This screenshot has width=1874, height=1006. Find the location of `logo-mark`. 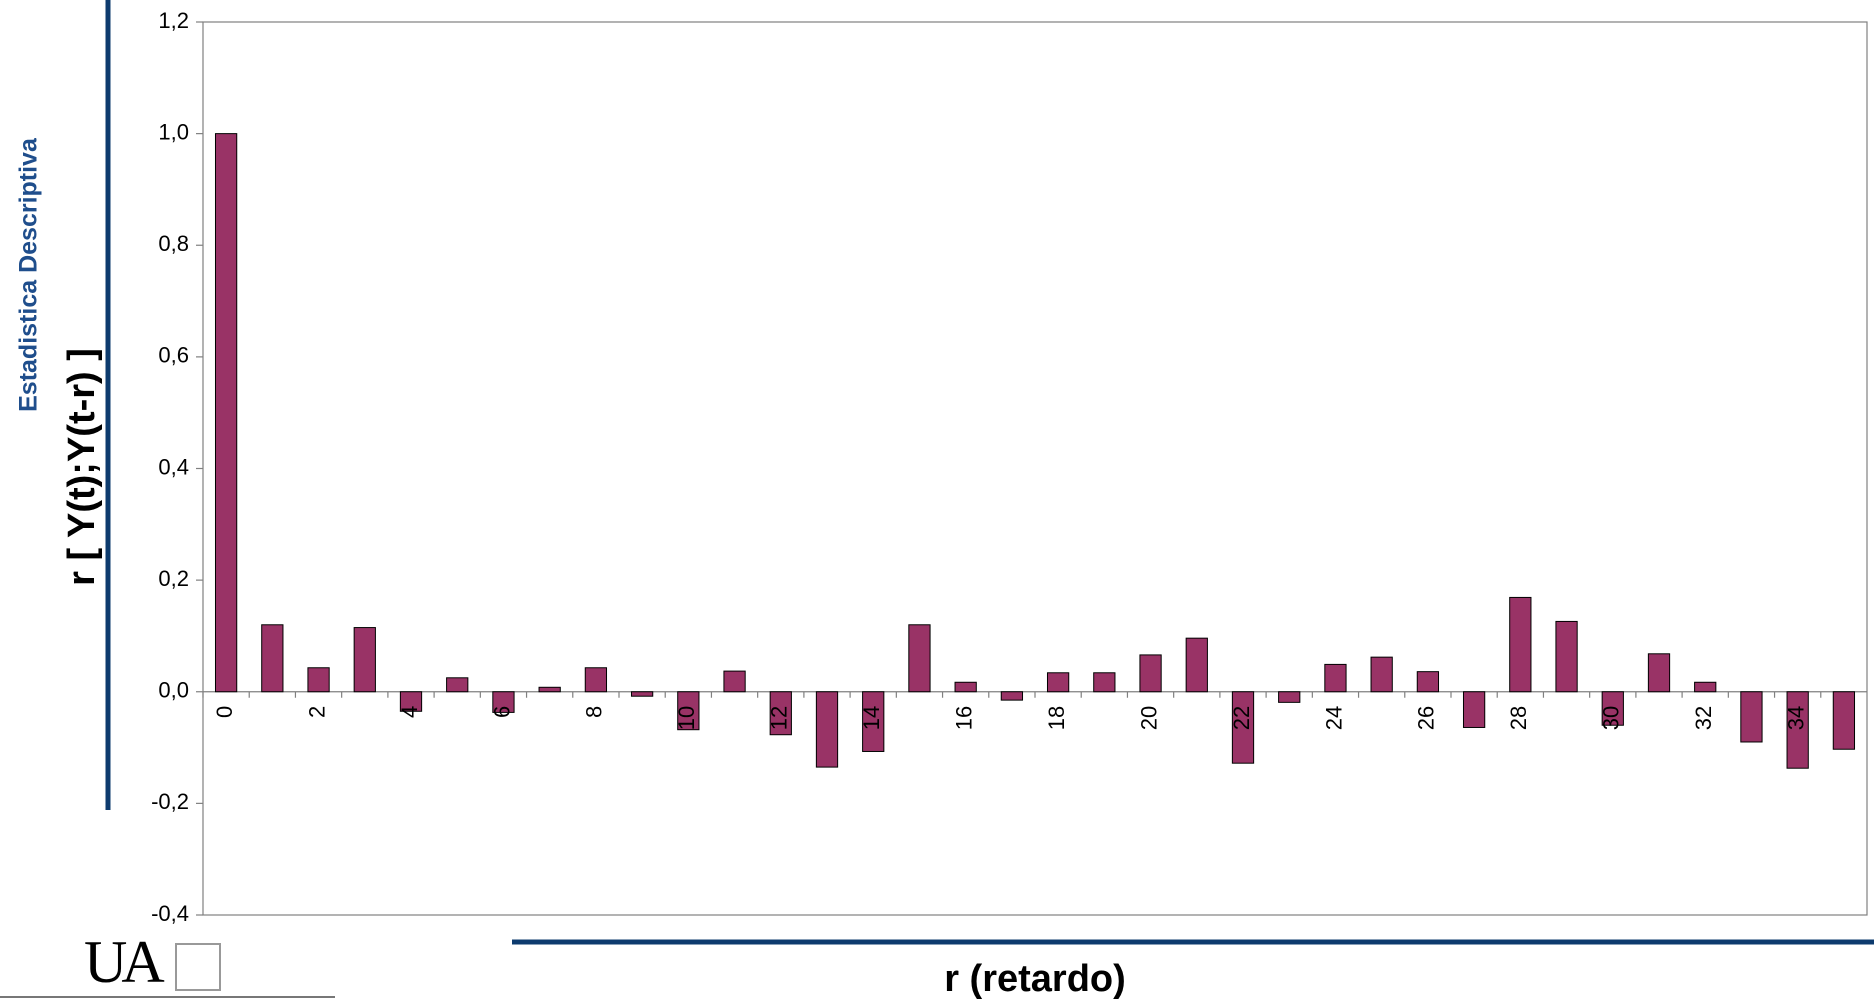

logo-mark is located at coordinates (198, 967).